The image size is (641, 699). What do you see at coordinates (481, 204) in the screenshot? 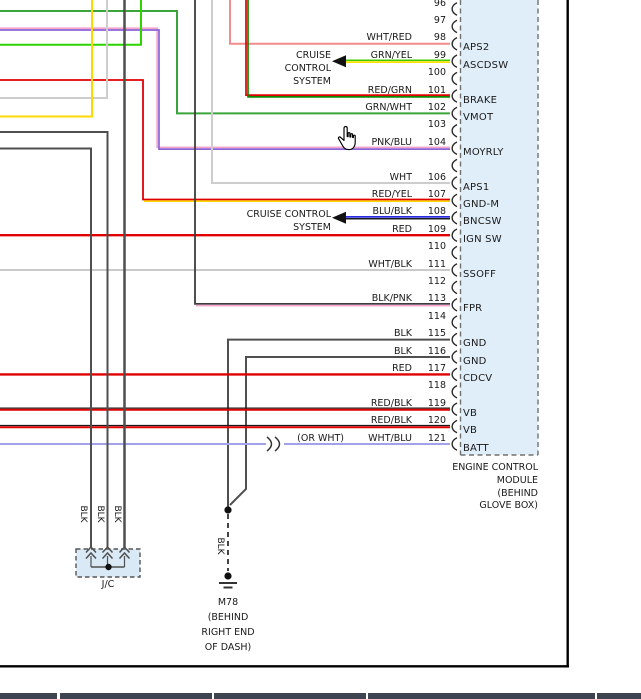
I see `pin-signal-label: GND-M` at bounding box center [481, 204].